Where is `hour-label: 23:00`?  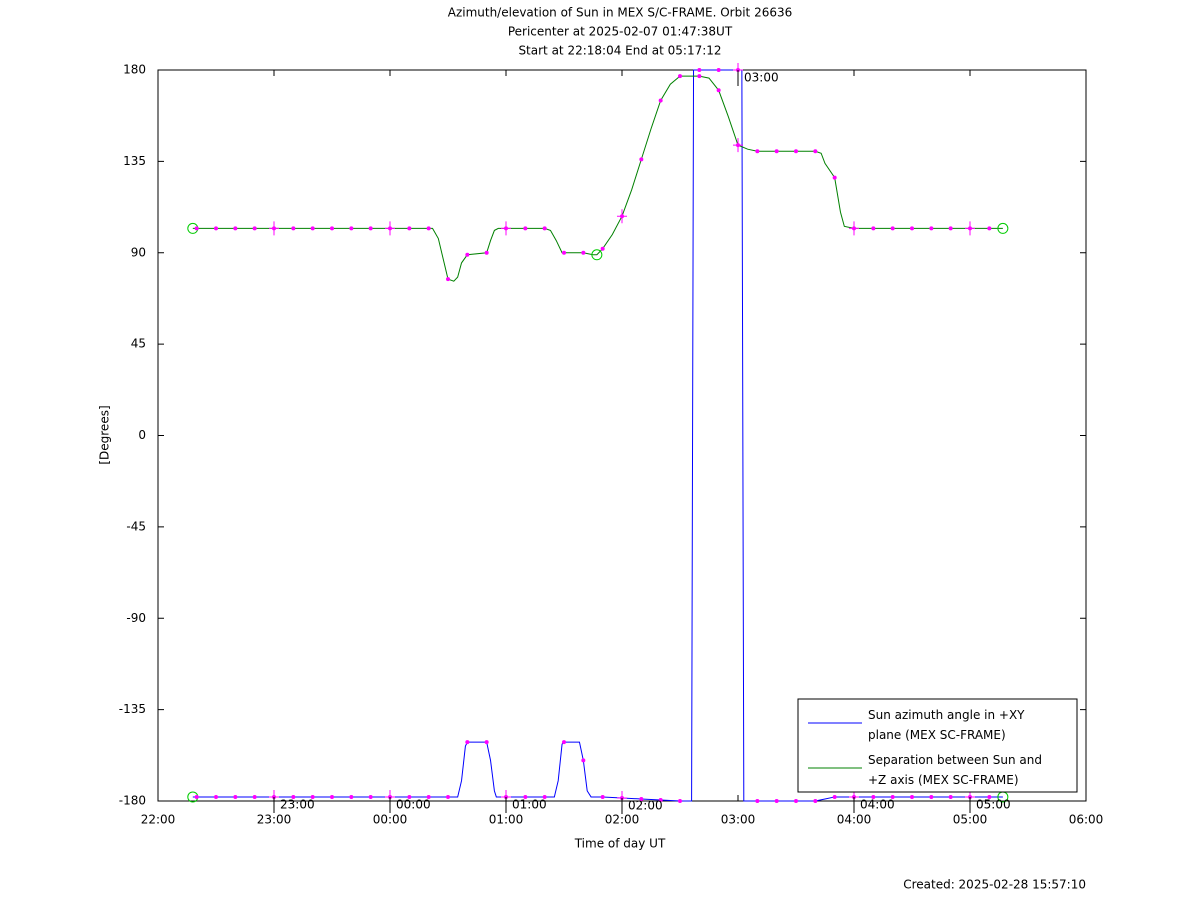 hour-label: 23:00 is located at coordinates (297, 804).